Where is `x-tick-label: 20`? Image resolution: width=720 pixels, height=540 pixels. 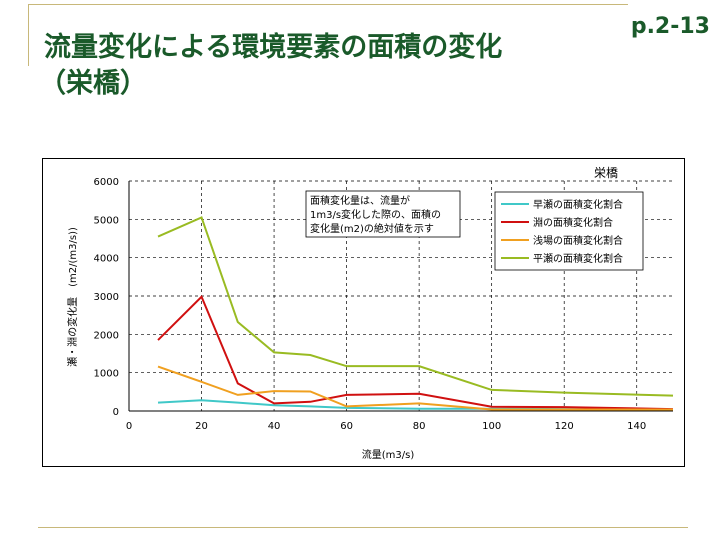 x-tick-label: 20 is located at coordinates (201, 426).